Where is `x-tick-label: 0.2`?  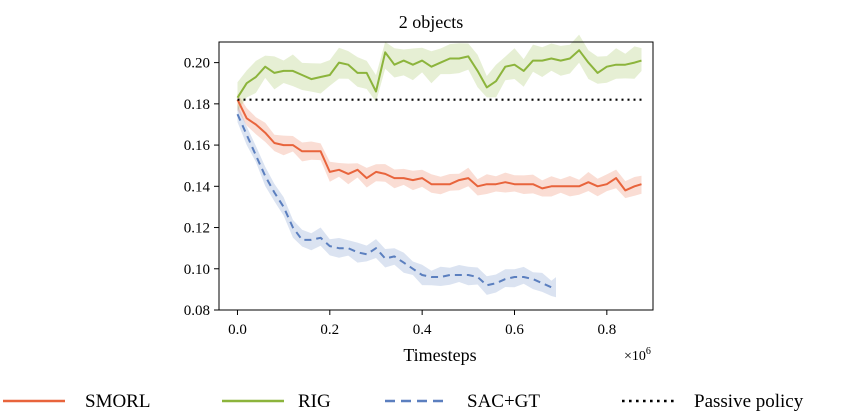 x-tick-label: 0.2 is located at coordinates (329, 330).